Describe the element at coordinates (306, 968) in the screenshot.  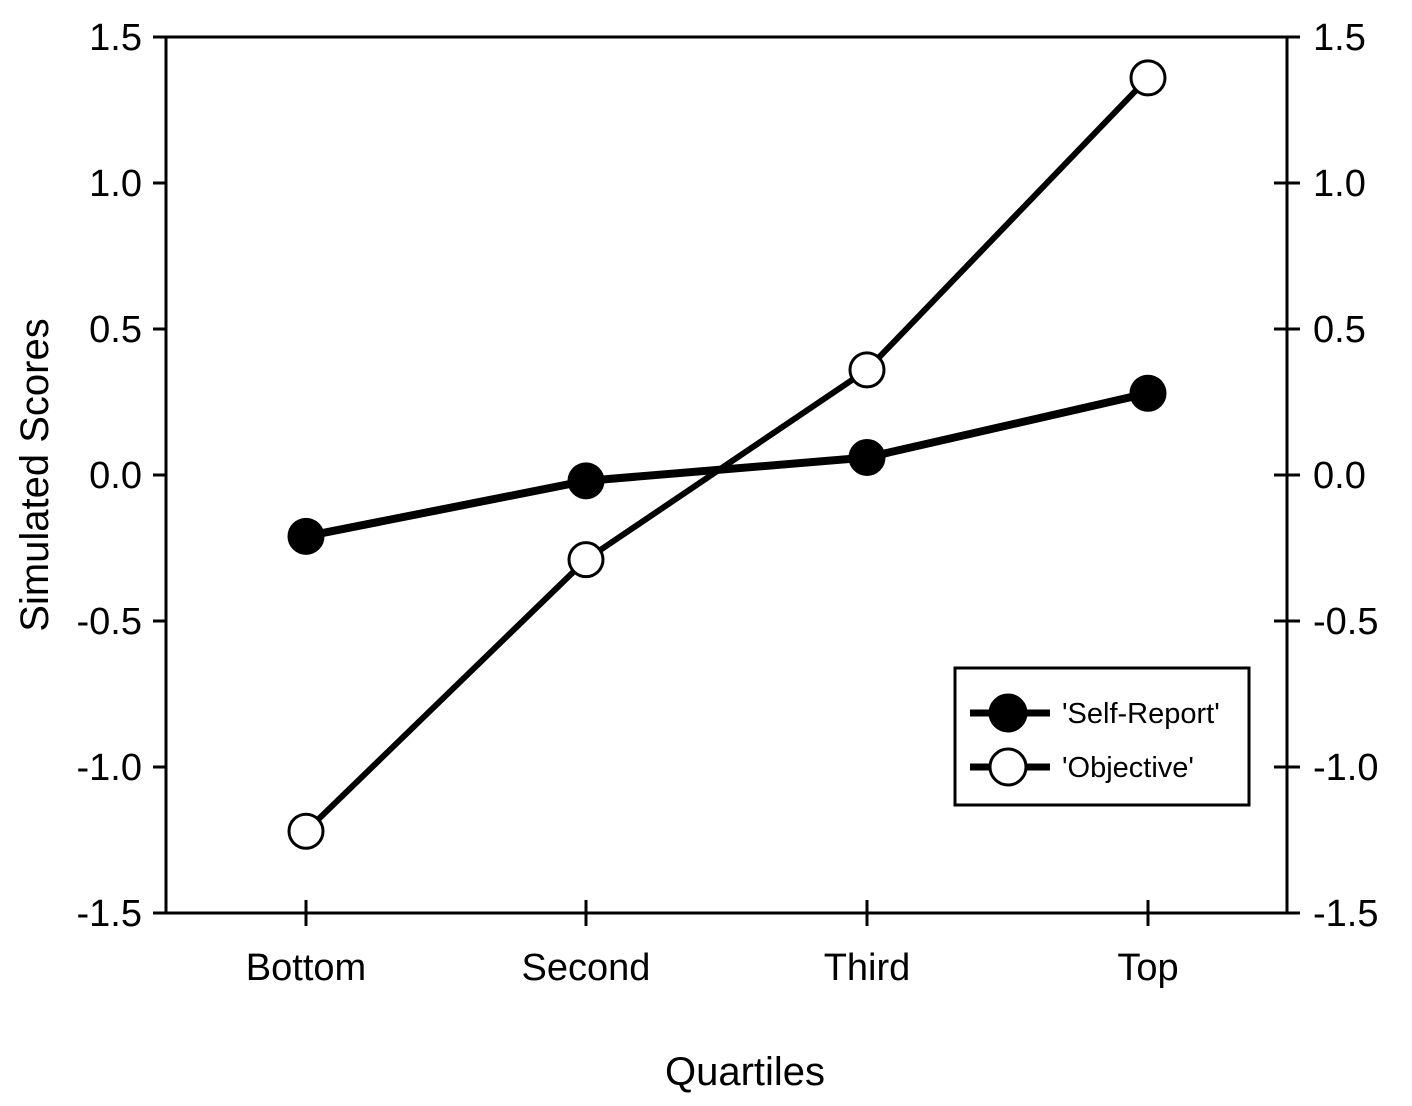
I see `x-tick-label: Bottom` at that location.